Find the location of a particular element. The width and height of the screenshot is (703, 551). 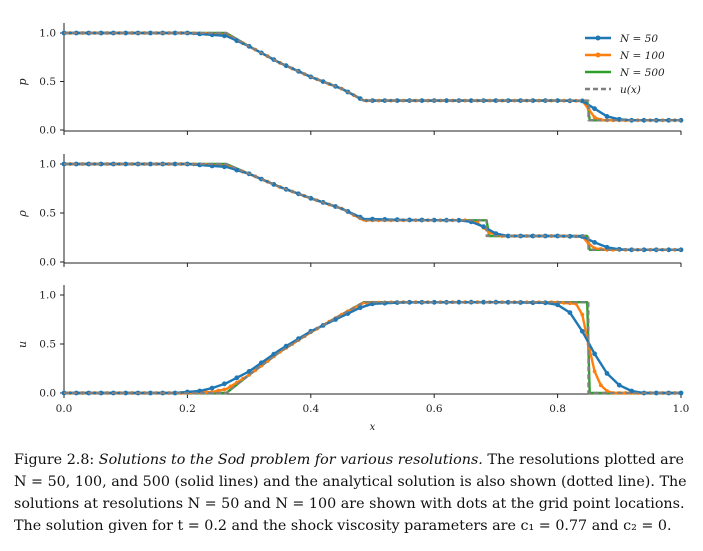

legend: N = 50 N = 100 N = 500 u(x) is located at coordinates (625, 64).